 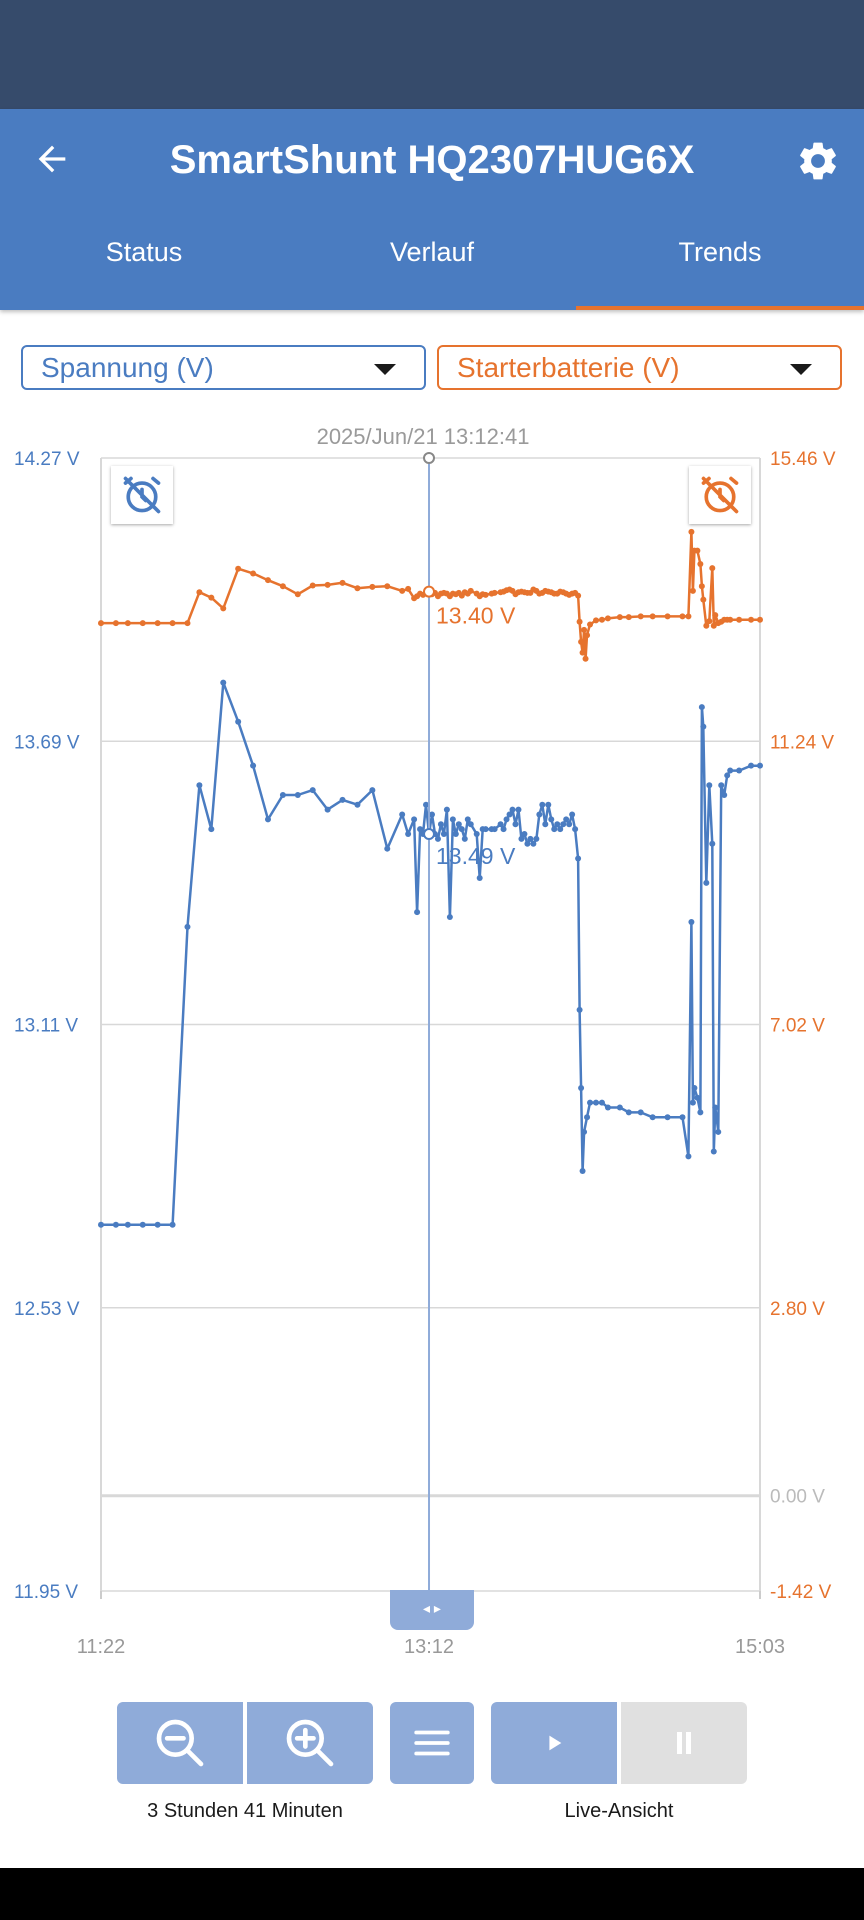 I want to click on pause-icon, so click(x=684, y=1743).